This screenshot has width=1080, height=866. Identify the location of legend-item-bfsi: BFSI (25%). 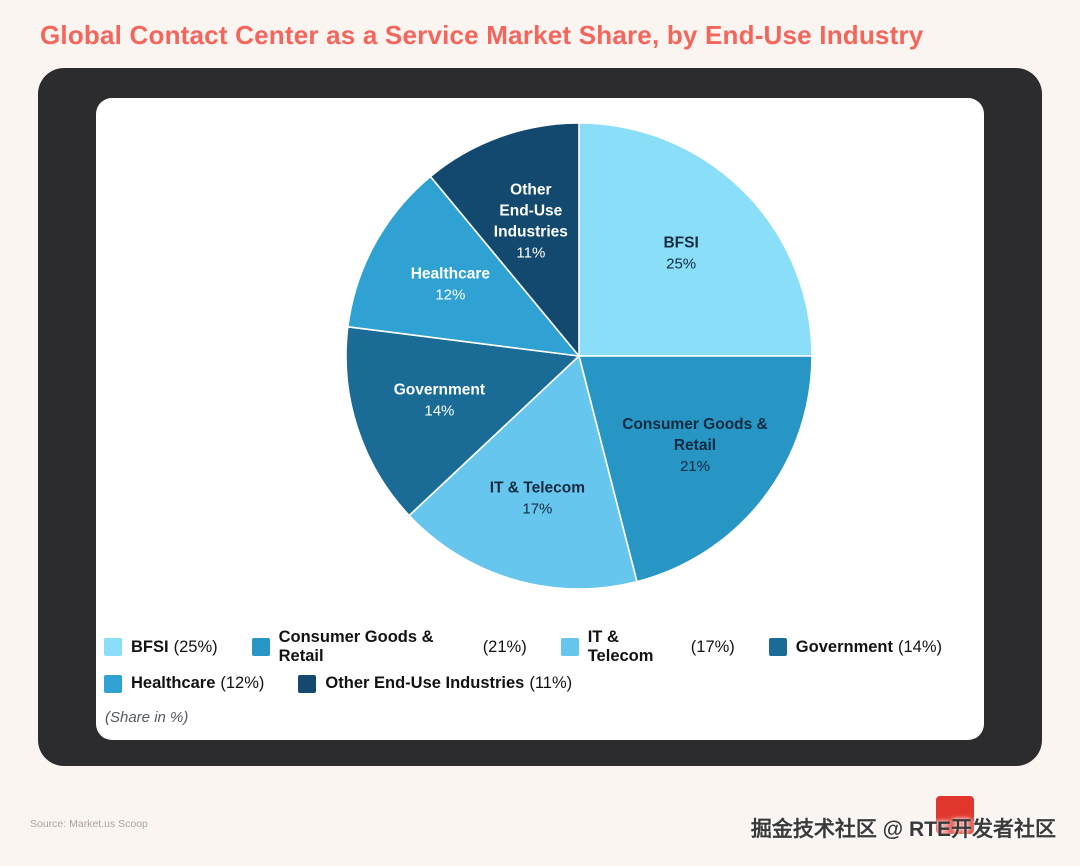
(161, 647).